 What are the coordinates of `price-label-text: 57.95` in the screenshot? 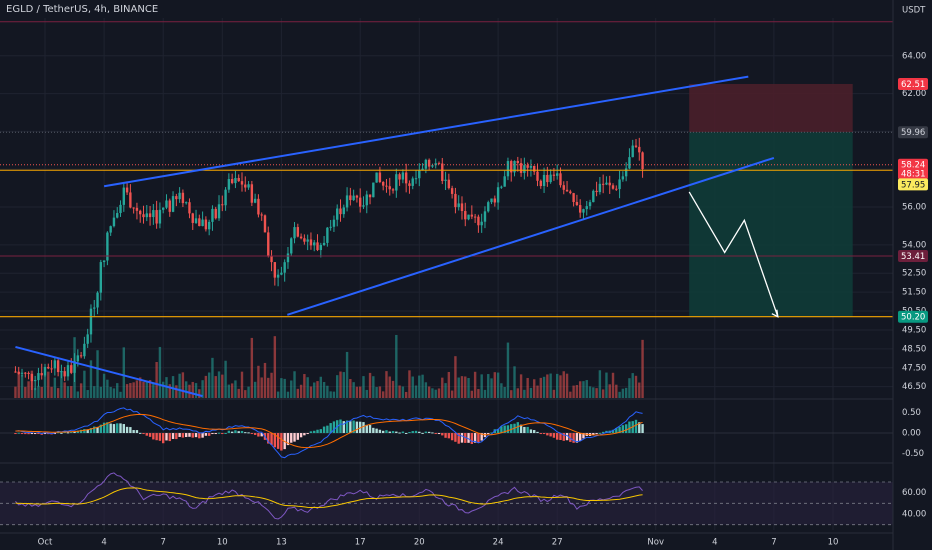 It's located at (913, 185).